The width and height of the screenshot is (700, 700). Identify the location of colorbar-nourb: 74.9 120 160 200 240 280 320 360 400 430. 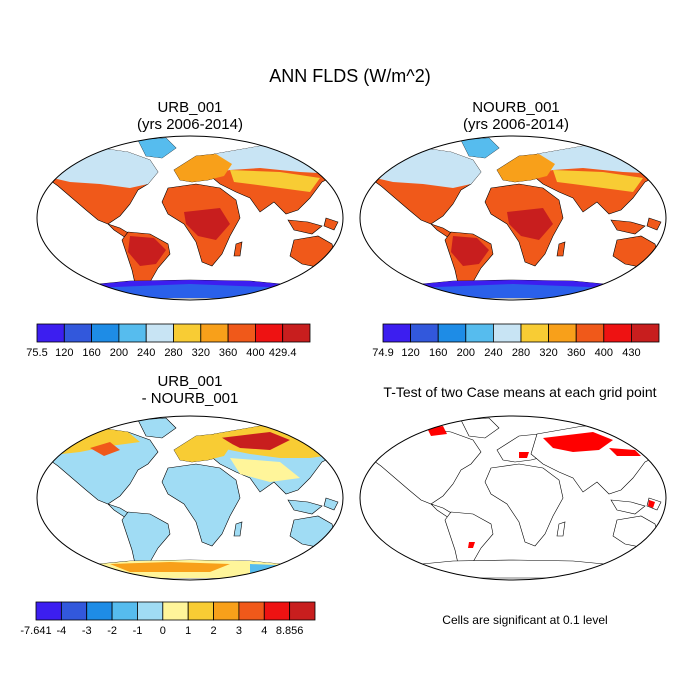
(516, 341).